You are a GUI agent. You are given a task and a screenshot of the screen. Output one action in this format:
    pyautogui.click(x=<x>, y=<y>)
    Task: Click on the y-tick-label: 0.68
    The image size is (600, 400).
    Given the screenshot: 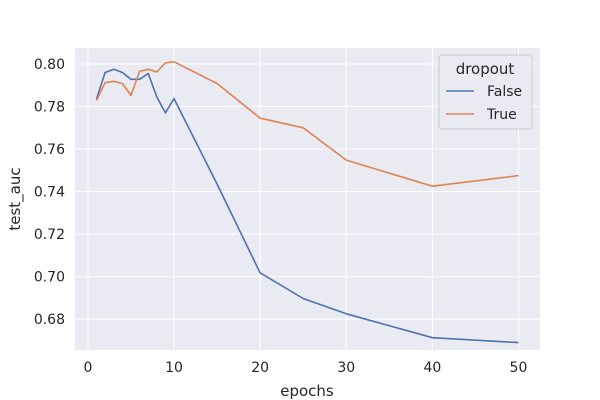 What is the action you would take?
    pyautogui.click(x=49, y=320)
    